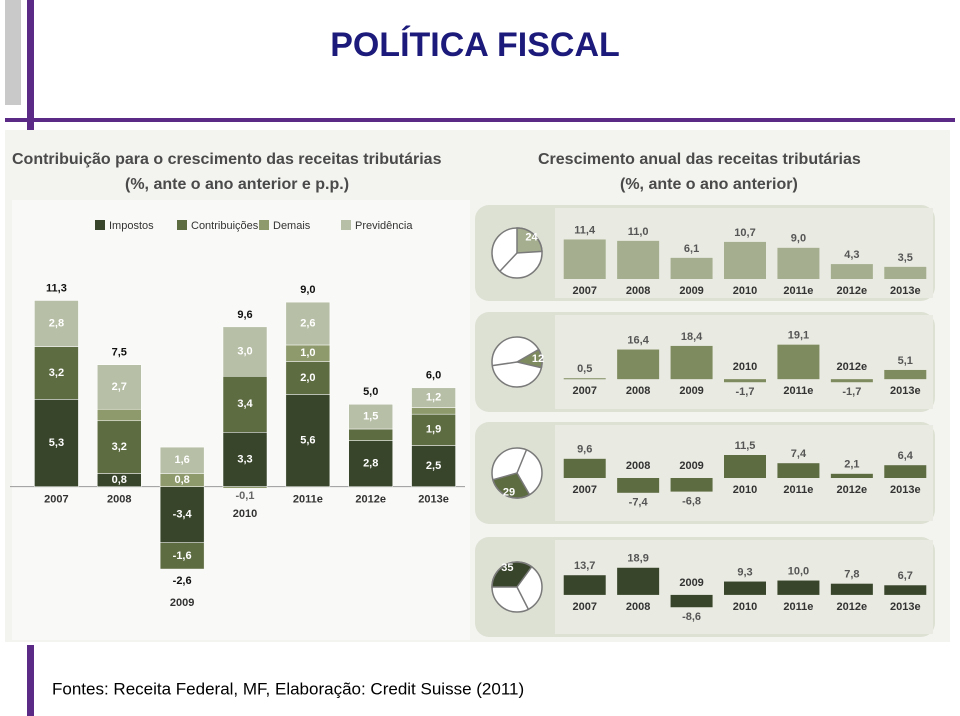 The height and width of the screenshot is (716, 960). What do you see at coordinates (691, 249) in the screenshot?
I see `value-label: 6,1` at bounding box center [691, 249].